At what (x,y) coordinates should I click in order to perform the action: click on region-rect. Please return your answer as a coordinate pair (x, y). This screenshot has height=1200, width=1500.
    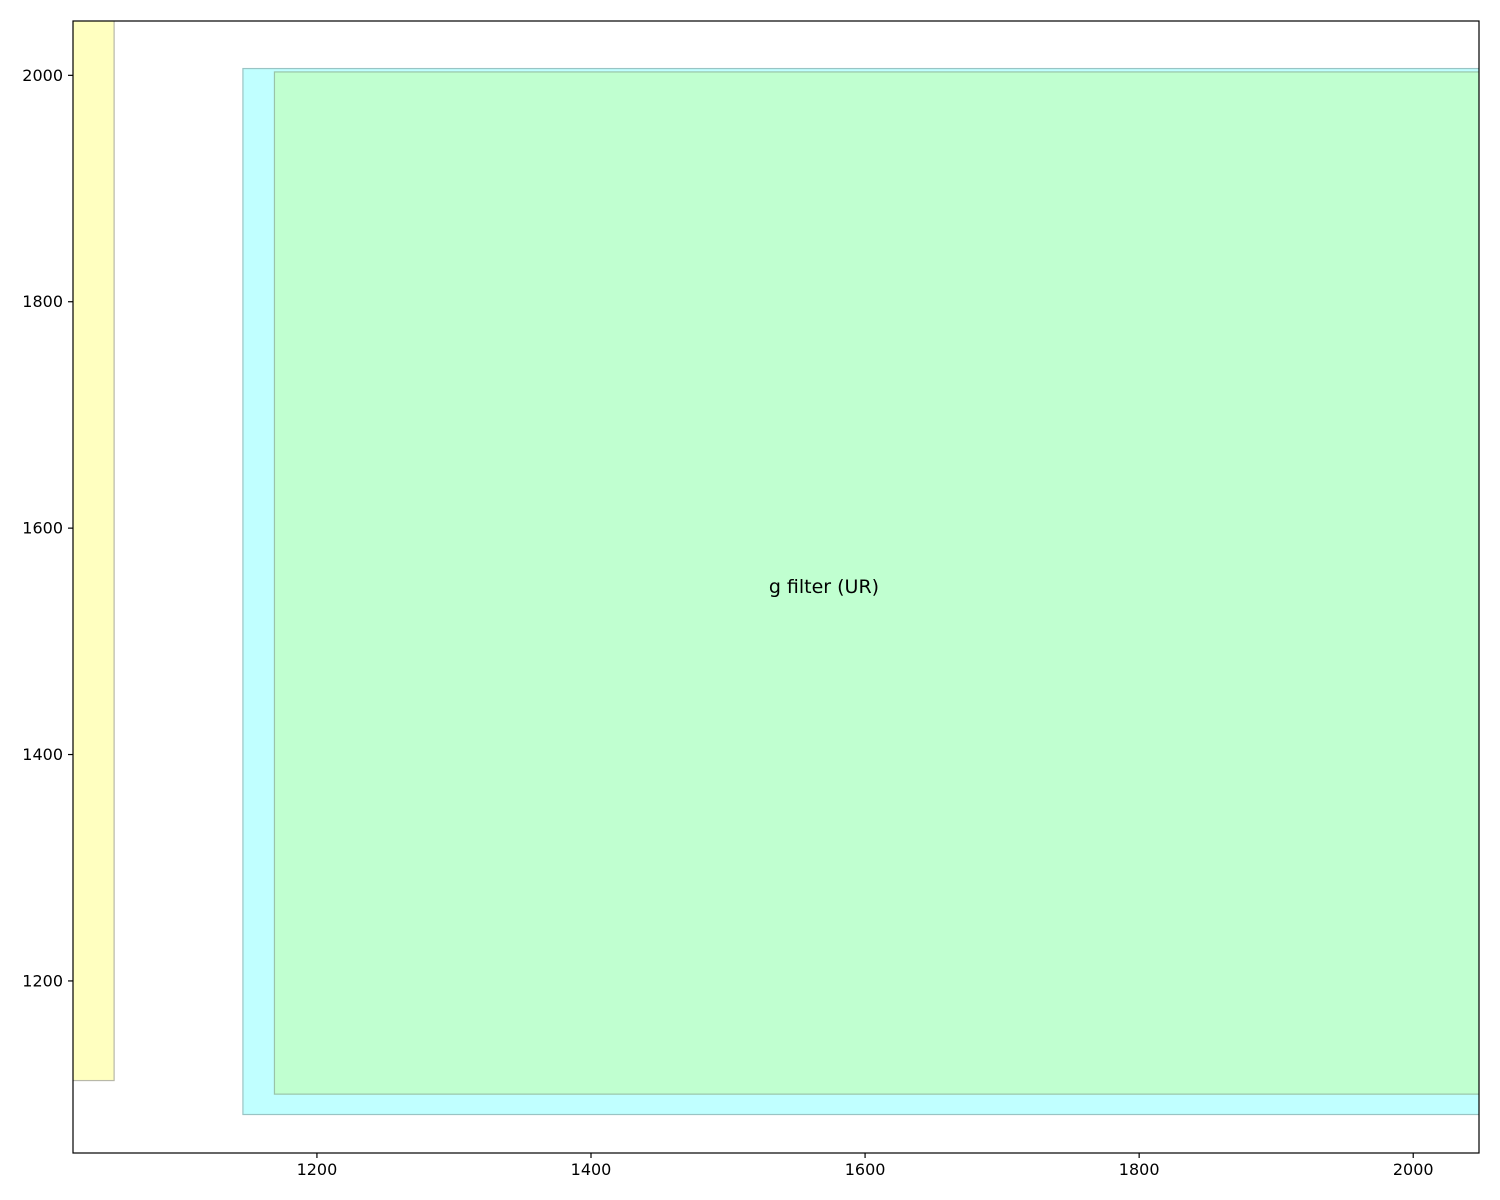
    Looking at the image, I should click on (94, 551).